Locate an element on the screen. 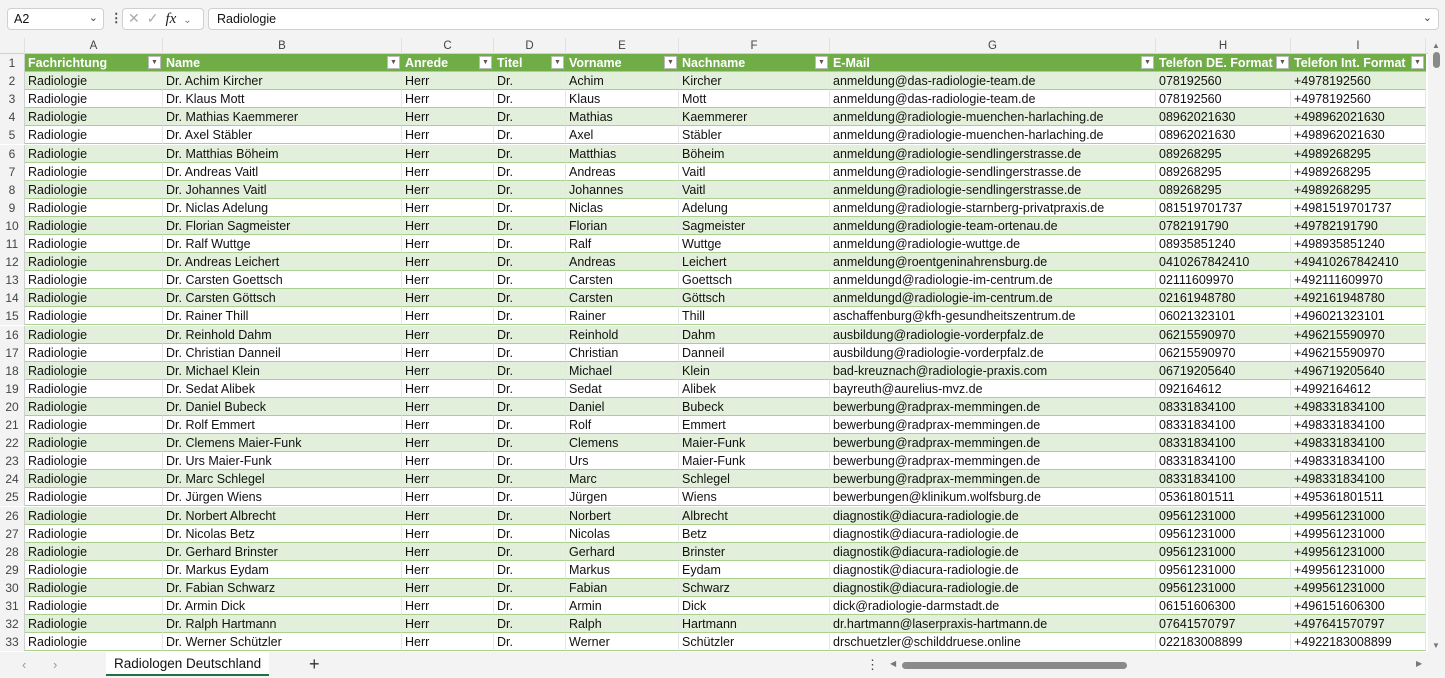 Image resolution: width=1445 pixels, height=678 pixels. cell-vorname: Fabian is located at coordinates (622, 587).